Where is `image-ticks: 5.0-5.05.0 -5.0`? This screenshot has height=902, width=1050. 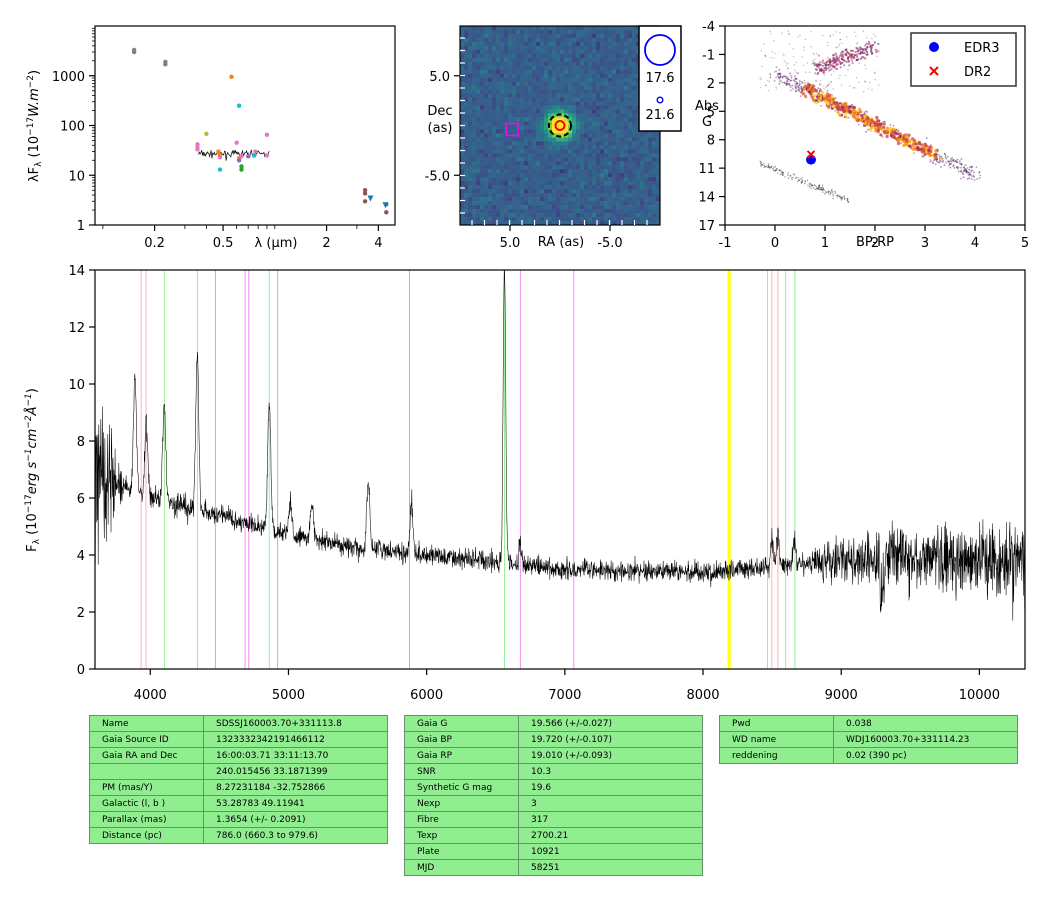
image-ticks: 5.0-5.05.0 -5.0 is located at coordinates (536, 144).